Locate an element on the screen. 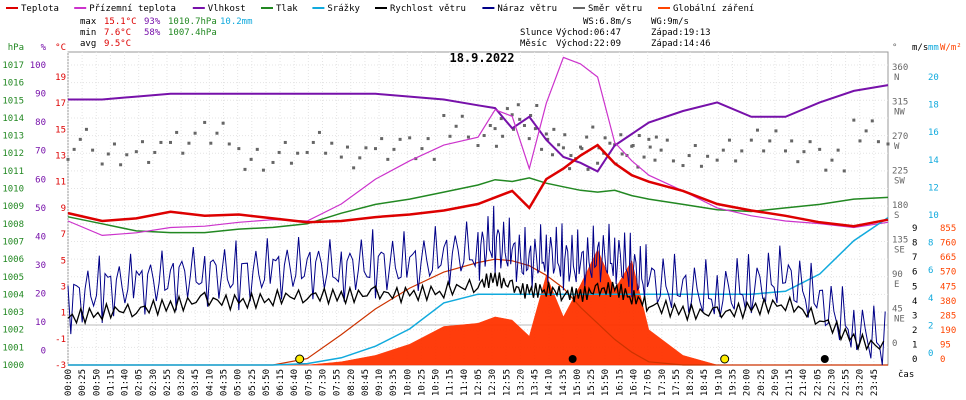 The width and height of the screenshot is (966, 400). dir-name: E is located at coordinates (896, 285).